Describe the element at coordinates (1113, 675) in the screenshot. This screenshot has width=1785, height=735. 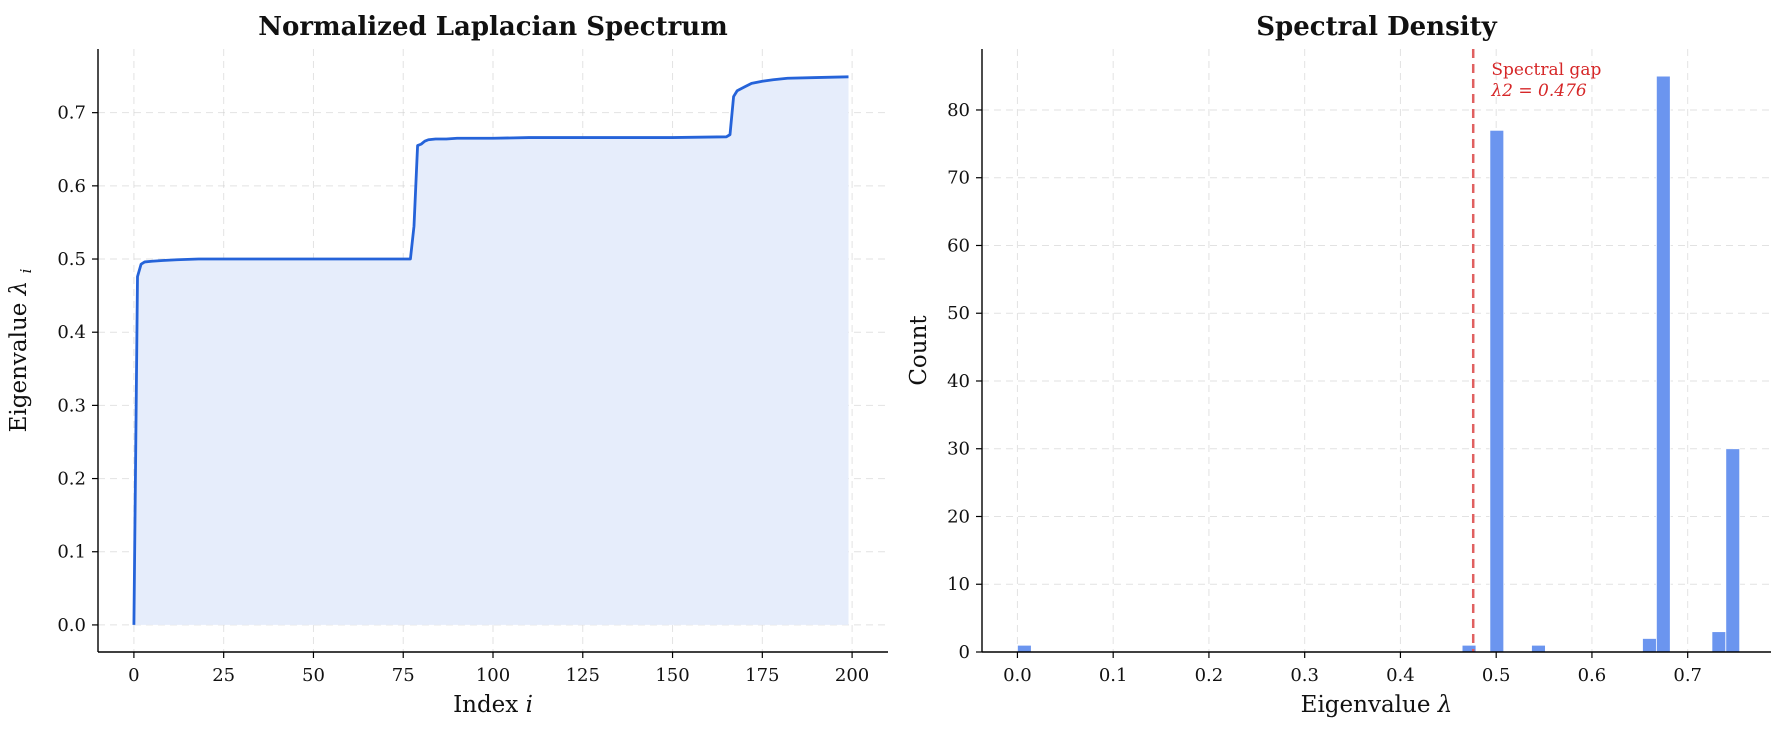
I see `density-x-tick-label: 0.1` at that location.